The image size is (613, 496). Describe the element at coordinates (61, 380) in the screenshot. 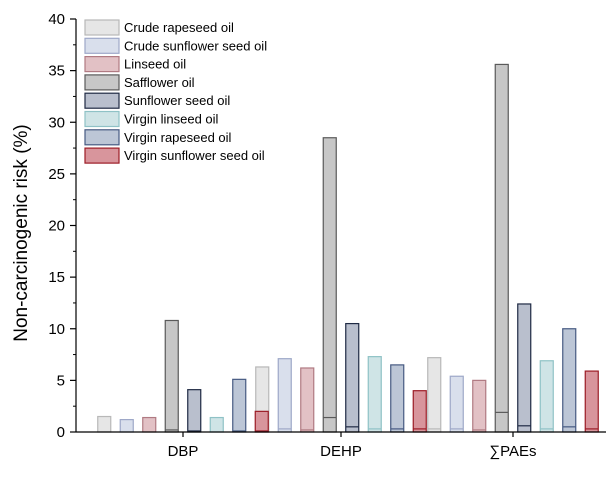

I see `y-tick-label: 5` at that location.